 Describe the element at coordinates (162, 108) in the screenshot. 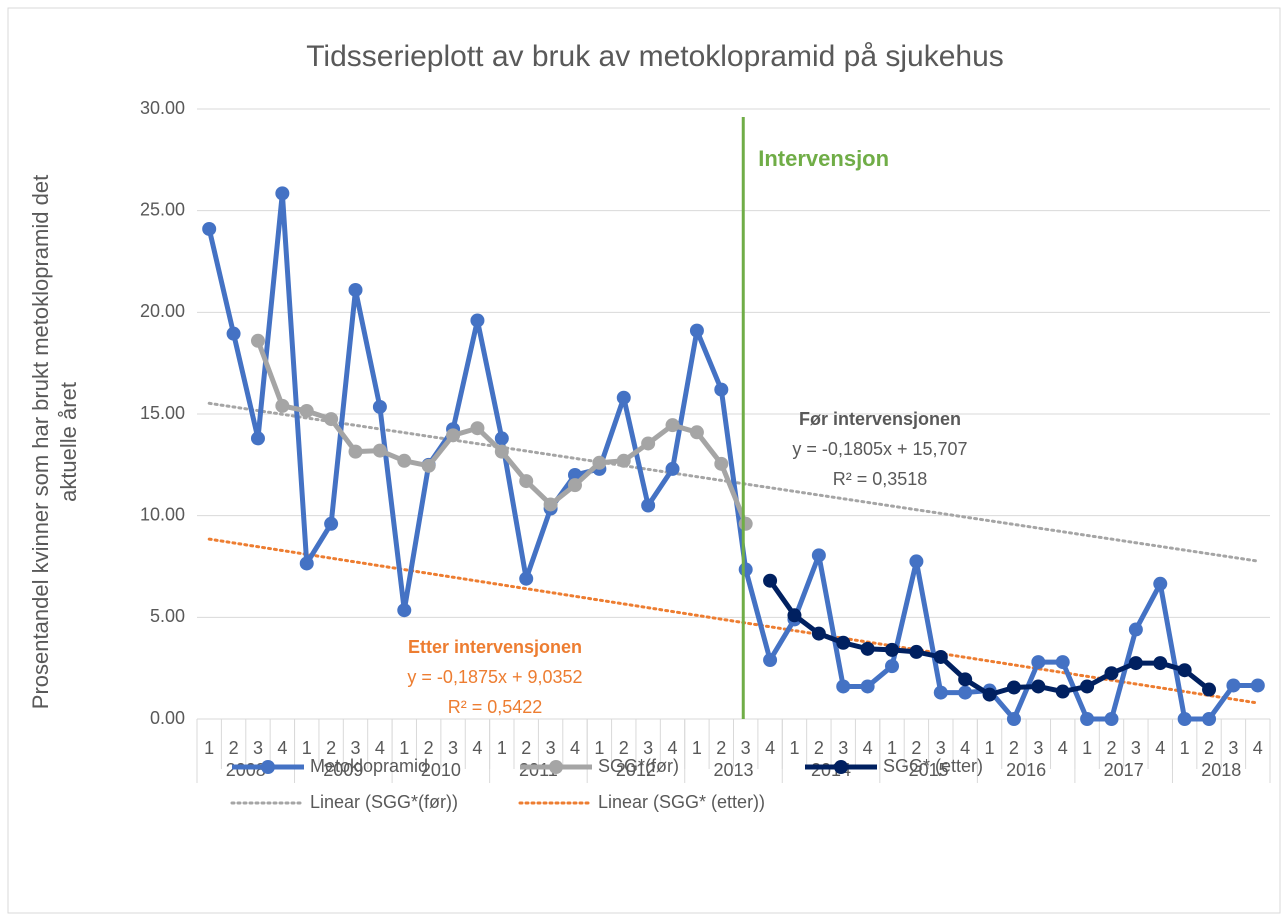

I see `y-tick-label: 30.00` at that location.